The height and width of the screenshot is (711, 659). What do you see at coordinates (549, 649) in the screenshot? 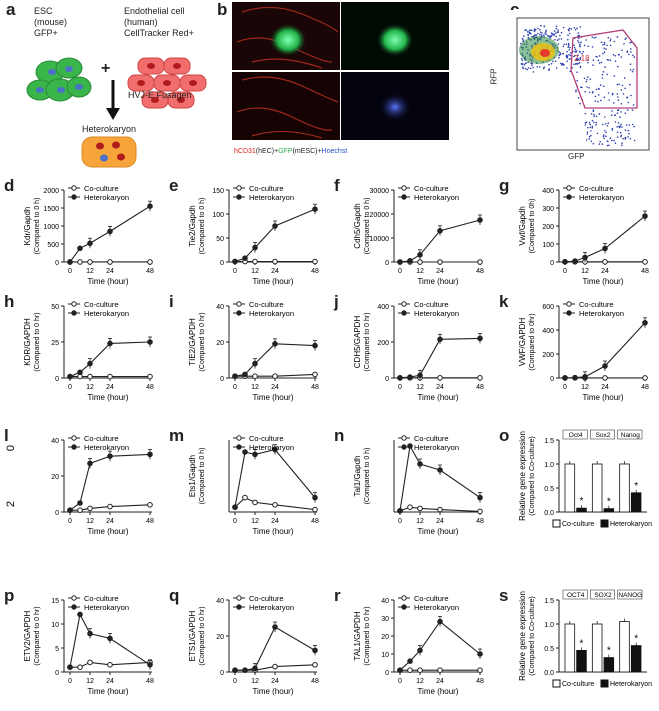
I see `y-tick-label: 0.5` at bounding box center [549, 649].